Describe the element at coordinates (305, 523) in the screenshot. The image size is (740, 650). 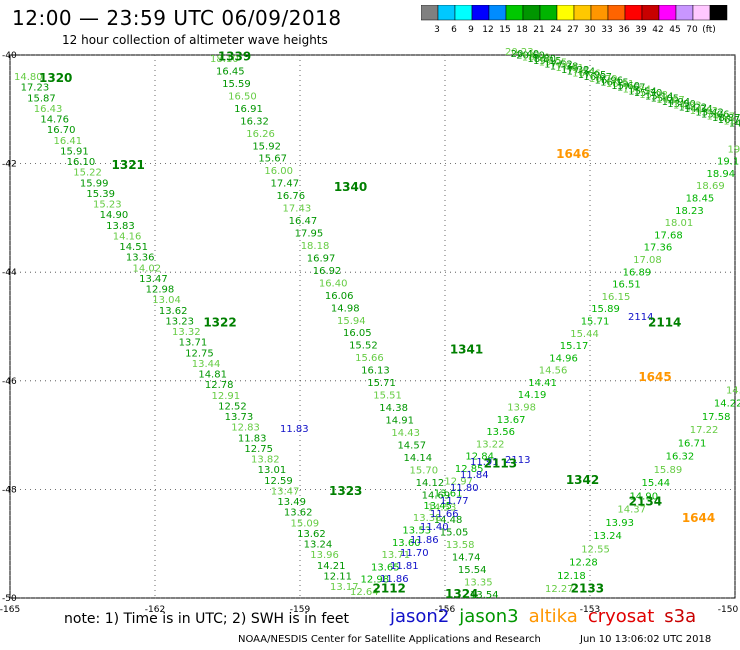
I see `swh-value: 15.09` at that location.